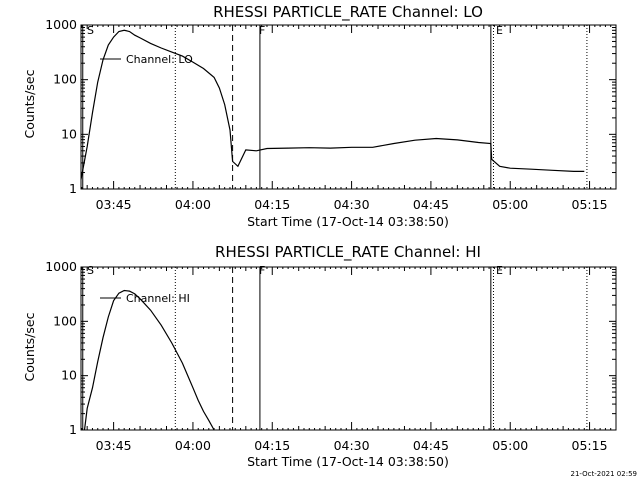 Image resolution: width=640 pixels, height=480 pixels. What do you see at coordinates (348, 12) in the screenshot?
I see `chart-title: RHESSI PARTICLE_RATE Channel: LO` at bounding box center [348, 12].